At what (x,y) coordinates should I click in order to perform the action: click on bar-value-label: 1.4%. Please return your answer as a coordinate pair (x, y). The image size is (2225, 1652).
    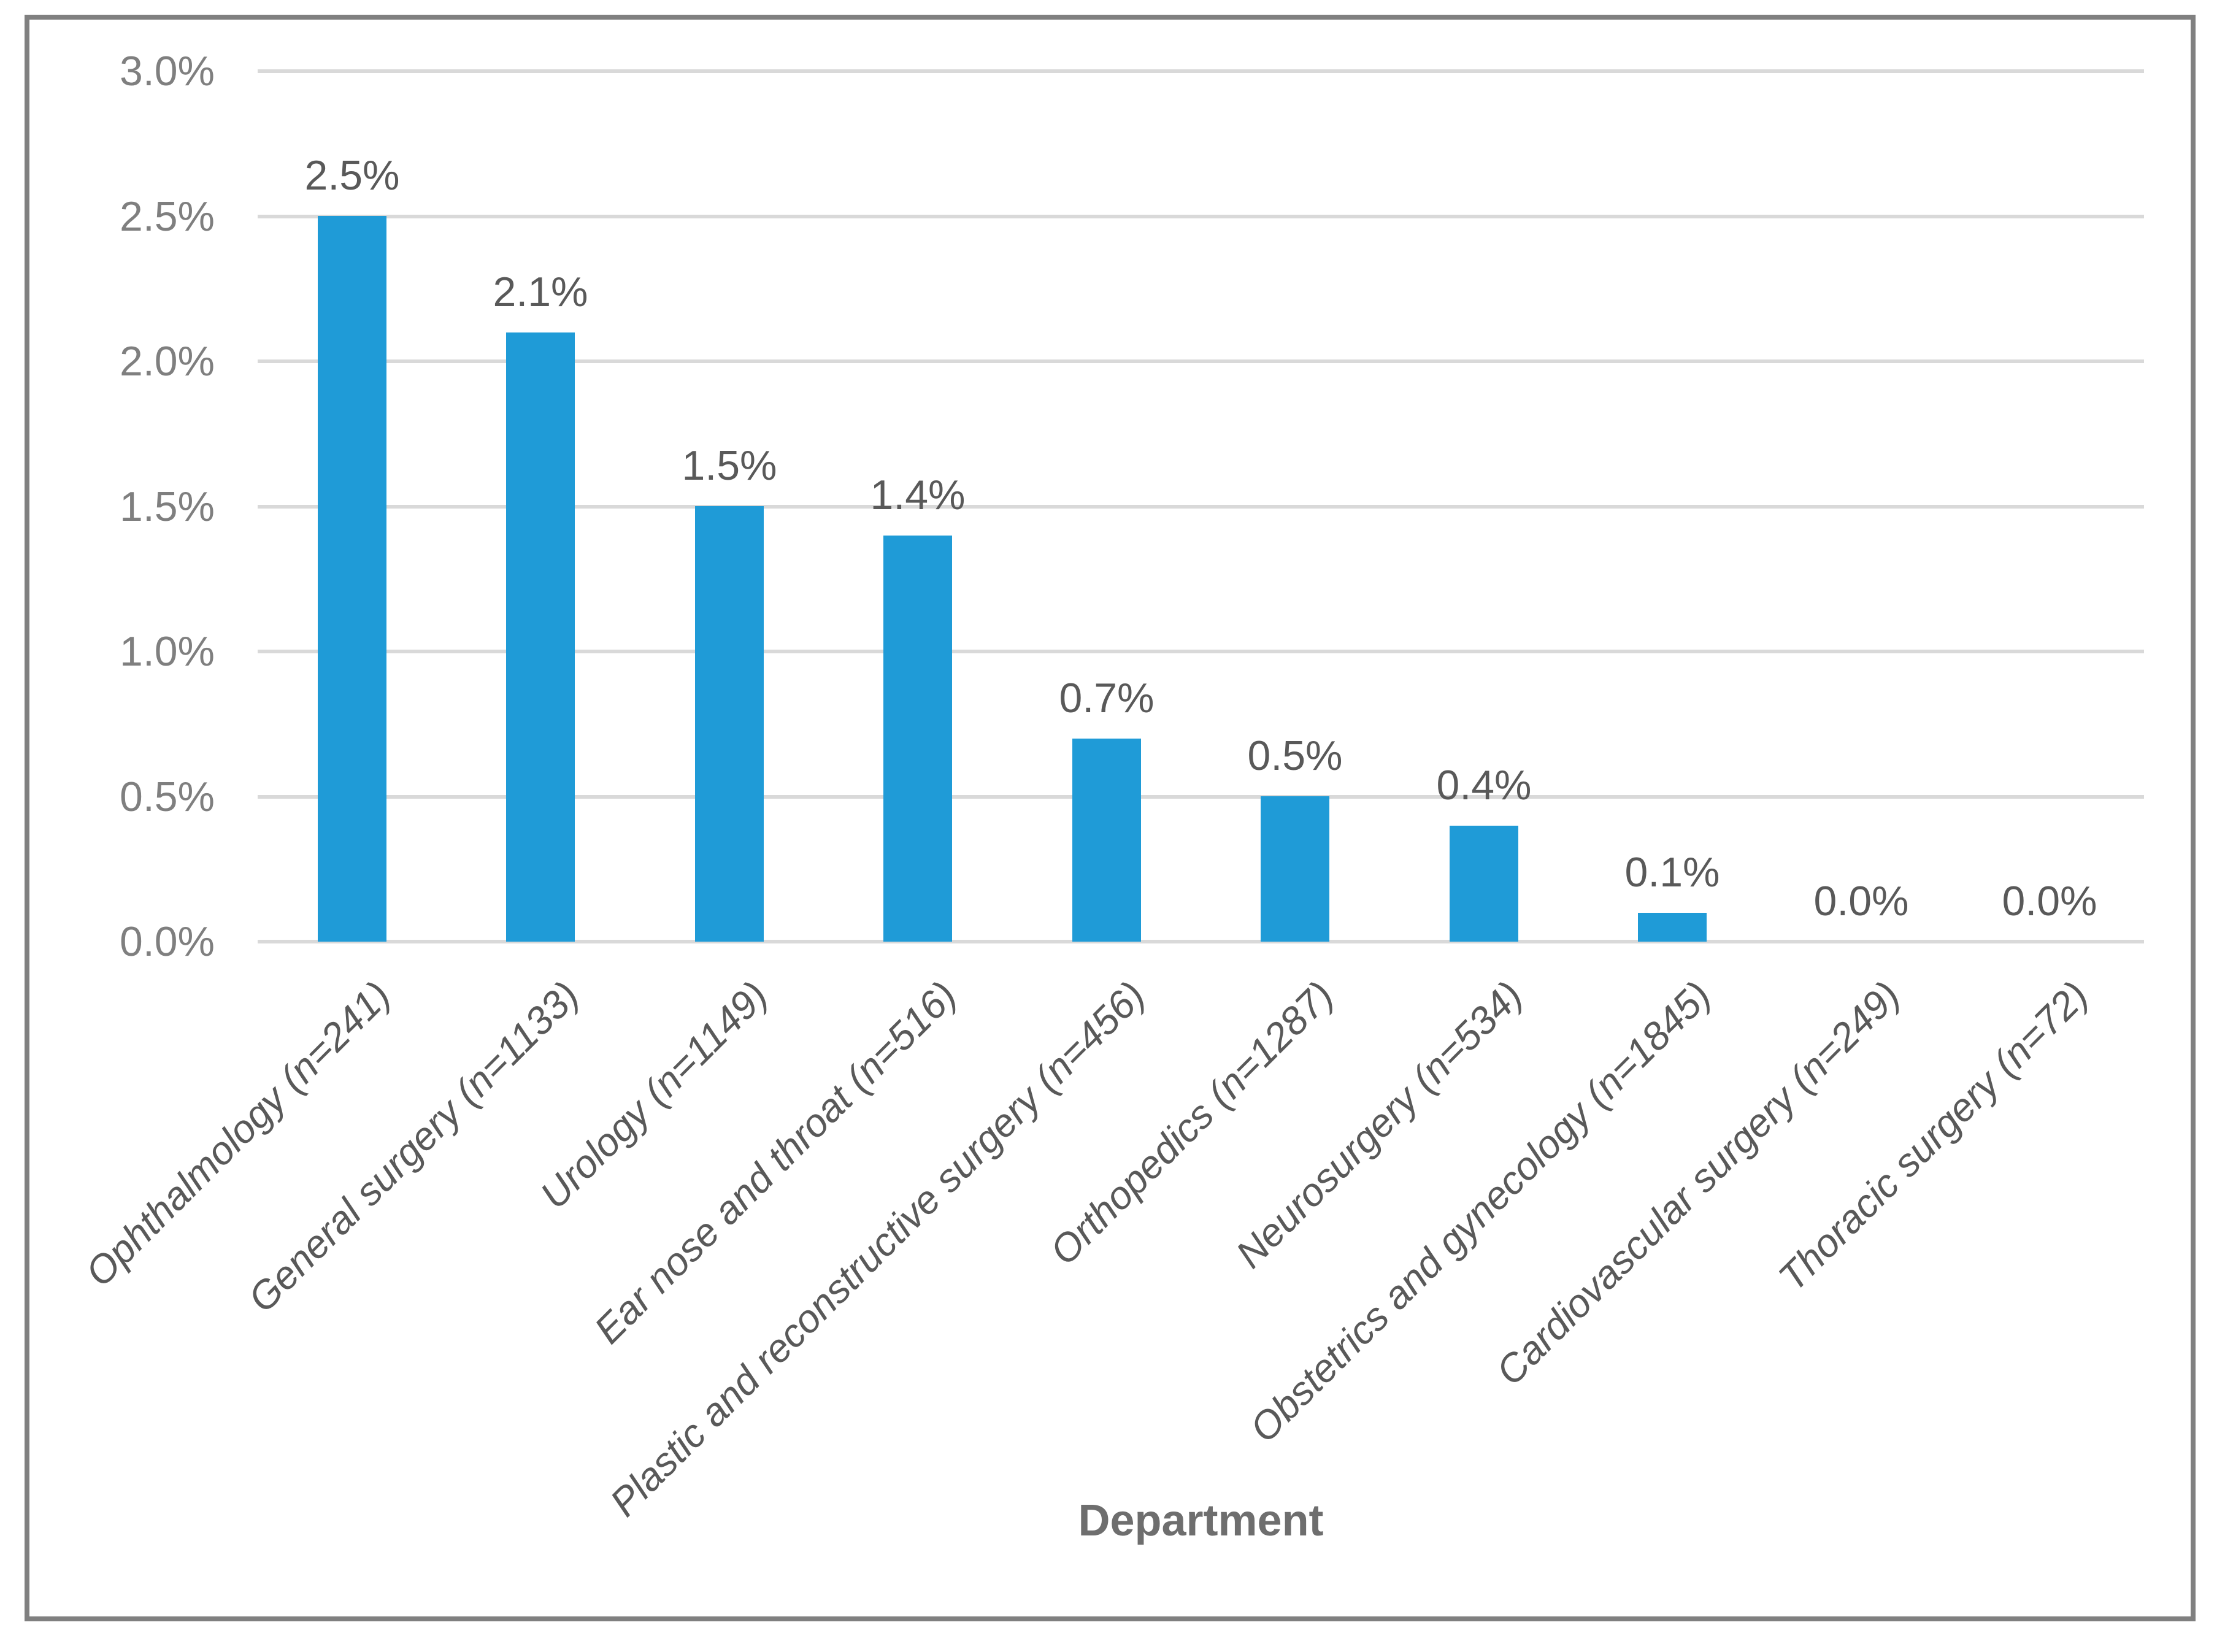
    Looking at the image, I should click on (918, 495).